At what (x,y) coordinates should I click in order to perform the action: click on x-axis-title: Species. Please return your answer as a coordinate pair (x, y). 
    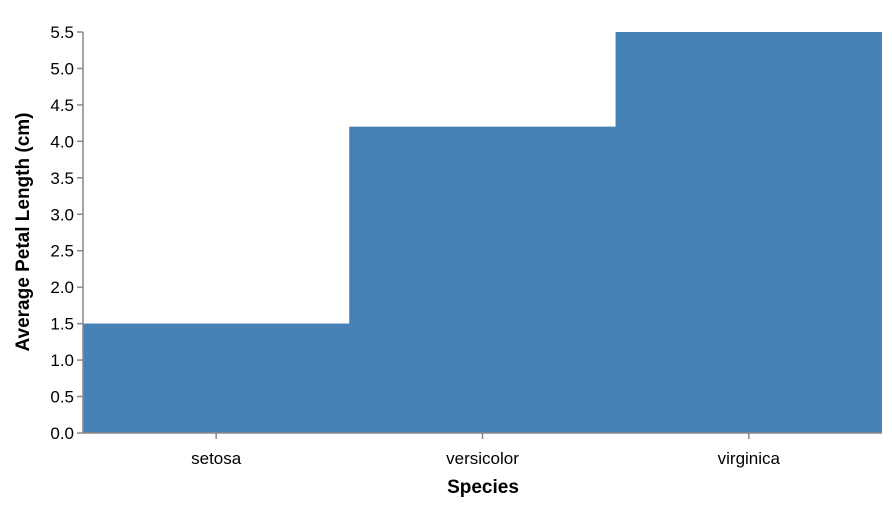
    Looking at the image, I should click on (483, 487).